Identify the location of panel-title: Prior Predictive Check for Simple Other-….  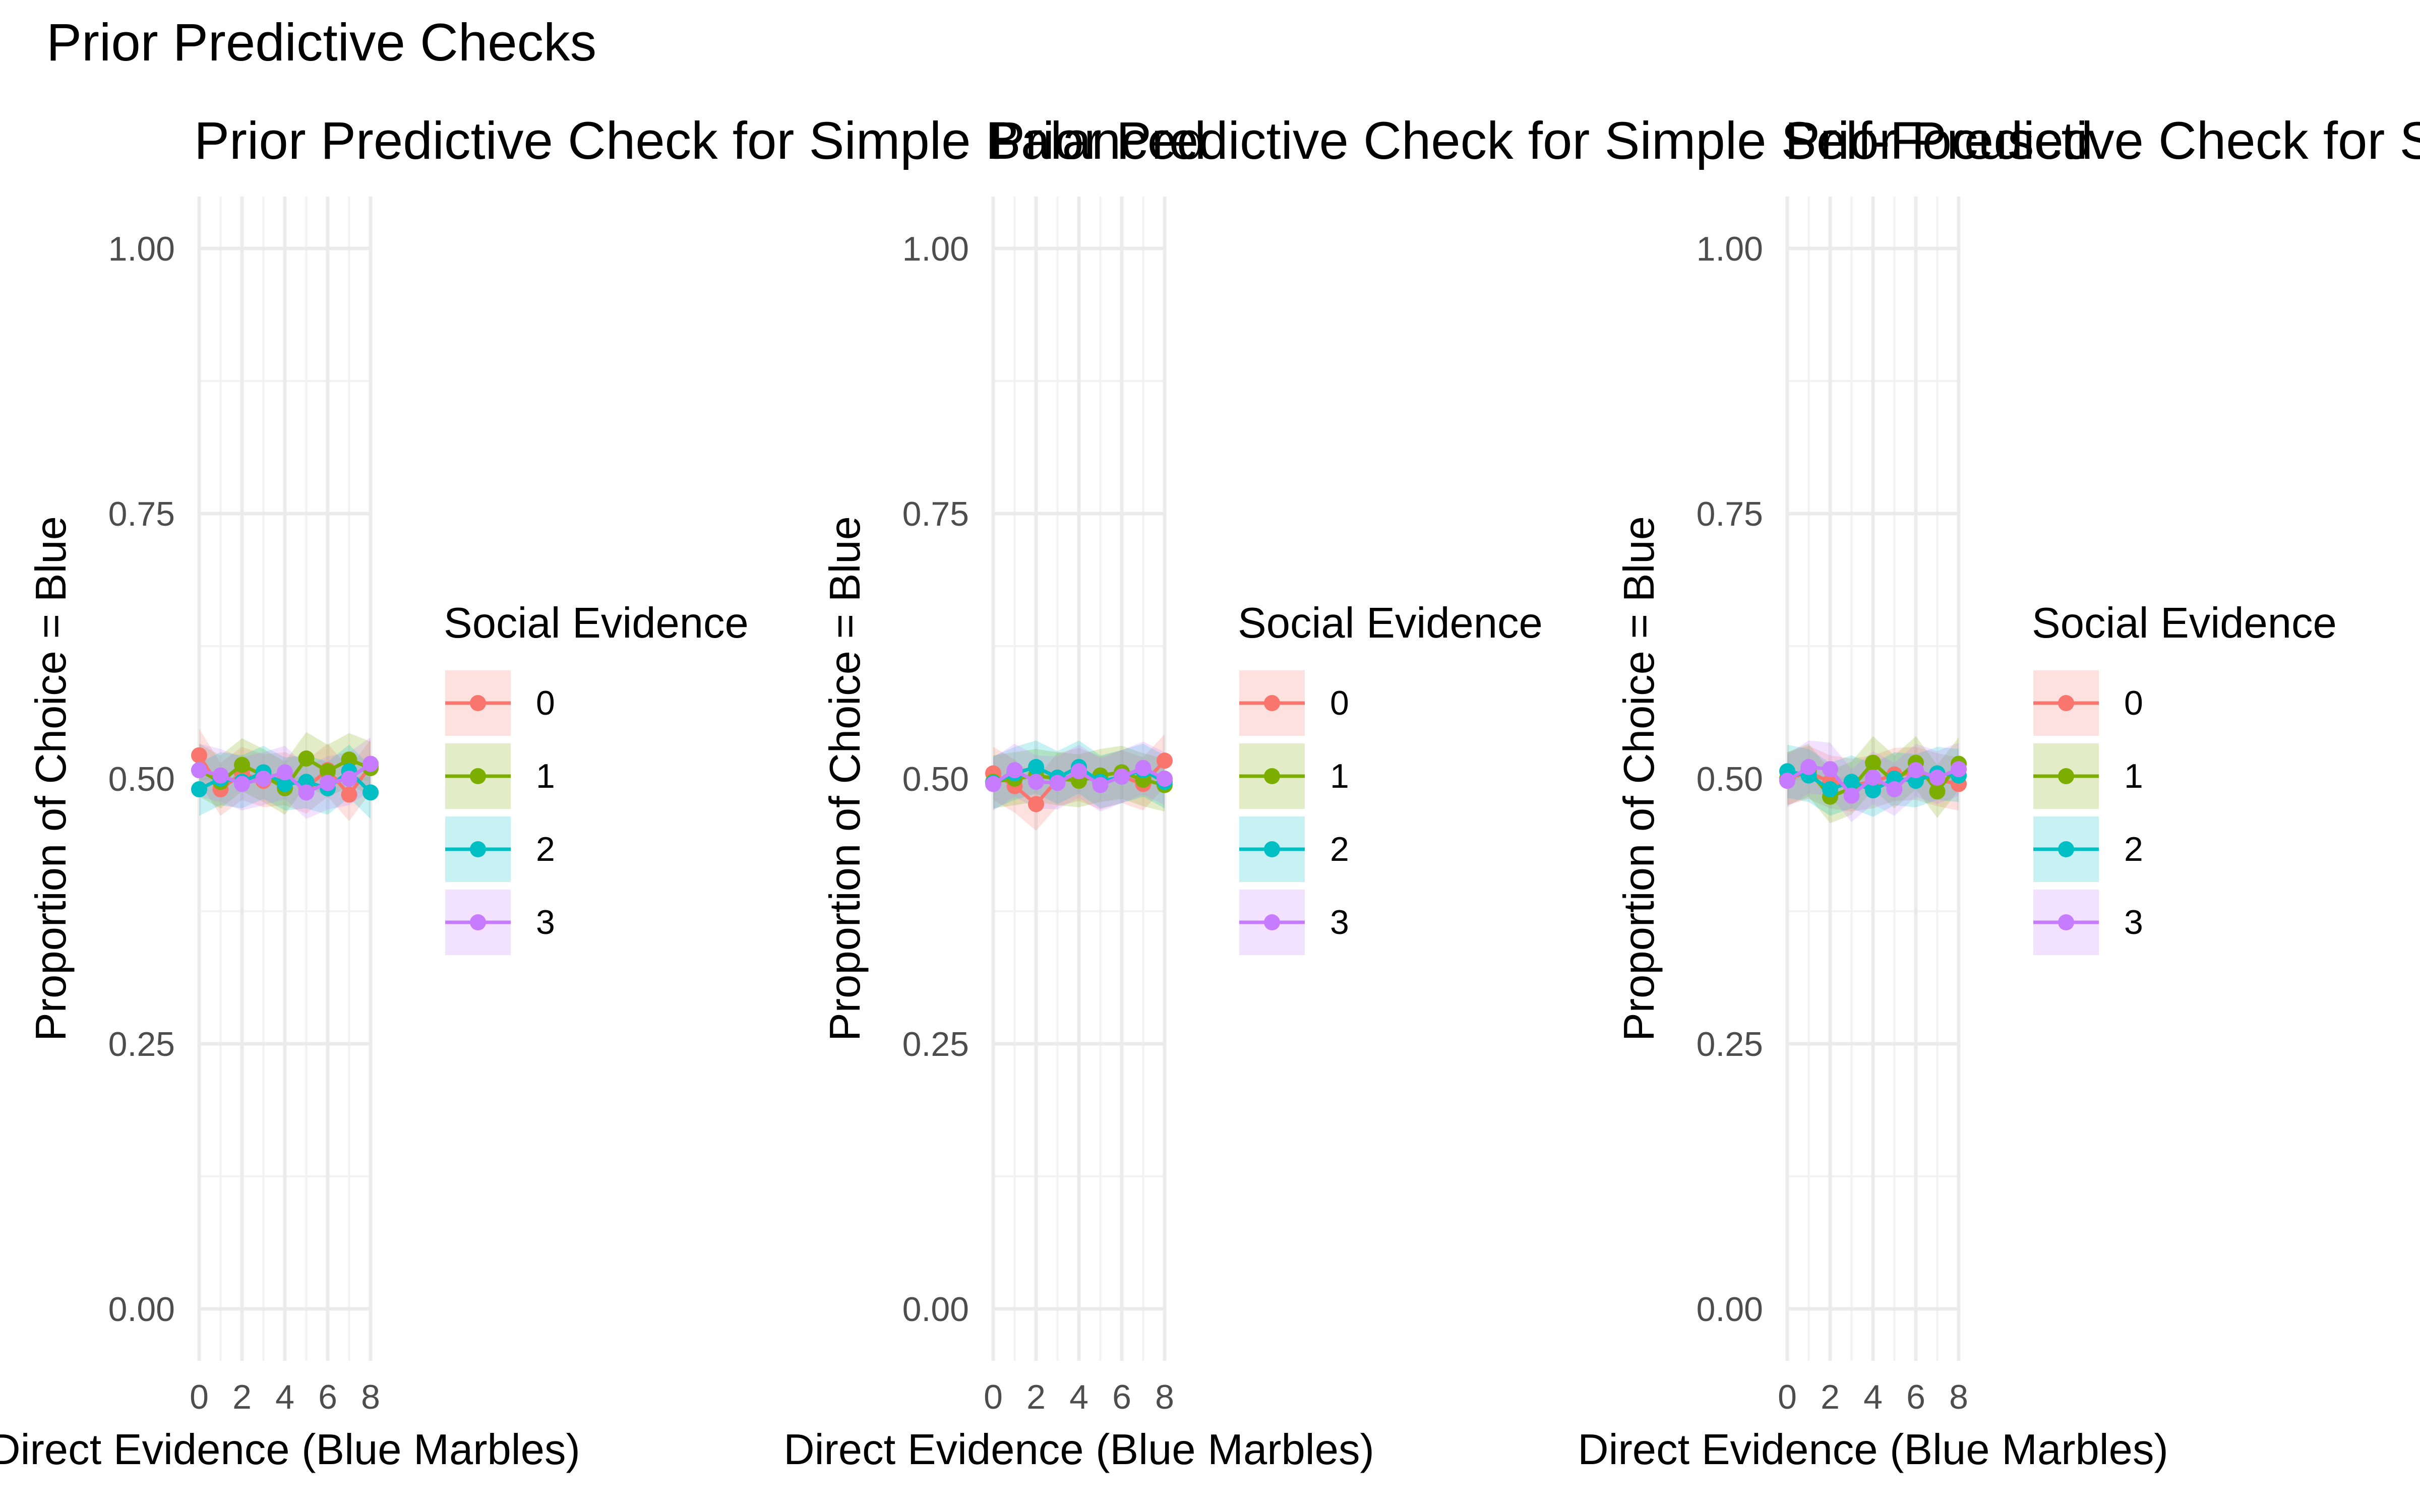
(2102, 140).